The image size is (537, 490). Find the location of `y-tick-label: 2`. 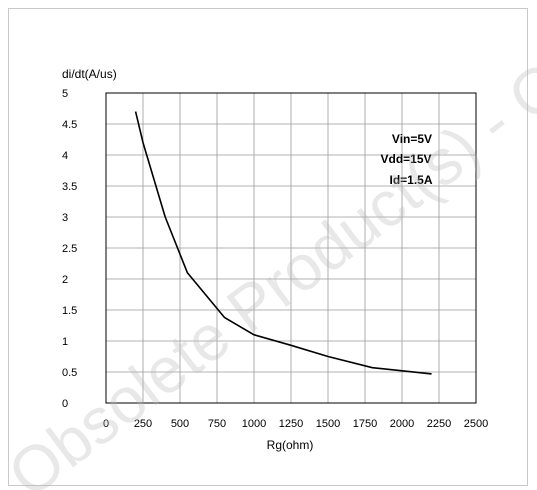

y-tick-label: 2 is located at coordinates (65, 280).